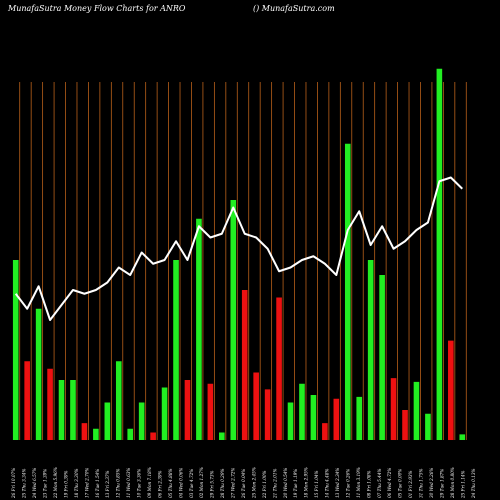 The image size is (500, 500). I want to click on x-tick-label: 24 Thu 0.13%, so click(473, 483).